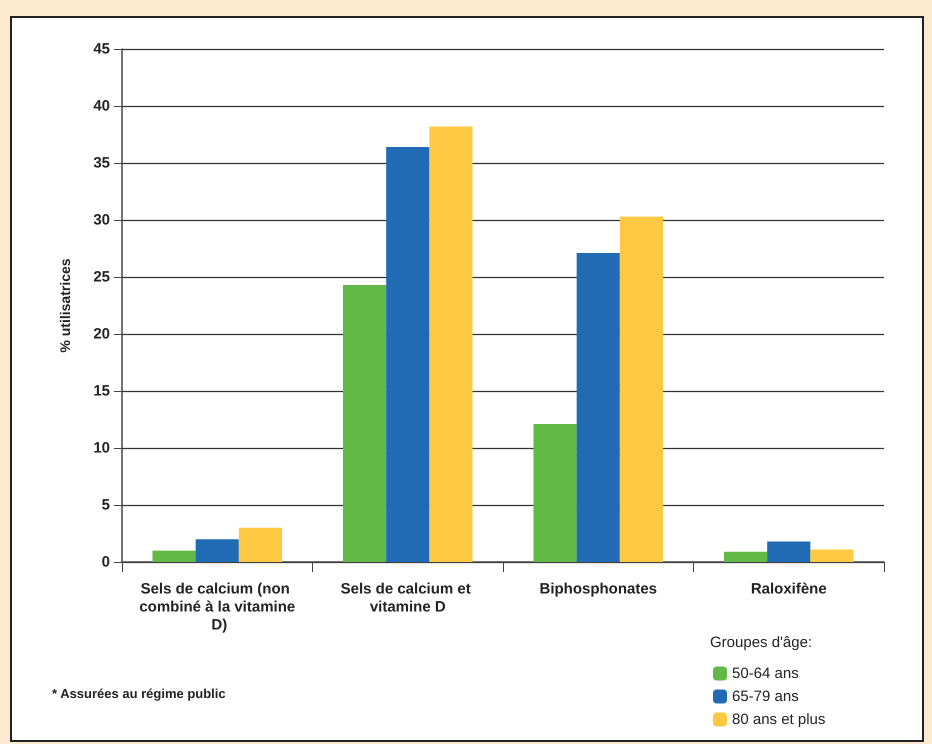  What do you see at coordinates (101, 49) in the screenshot?
I see `y-tick-label: 45` at bounding box center [101, 49].